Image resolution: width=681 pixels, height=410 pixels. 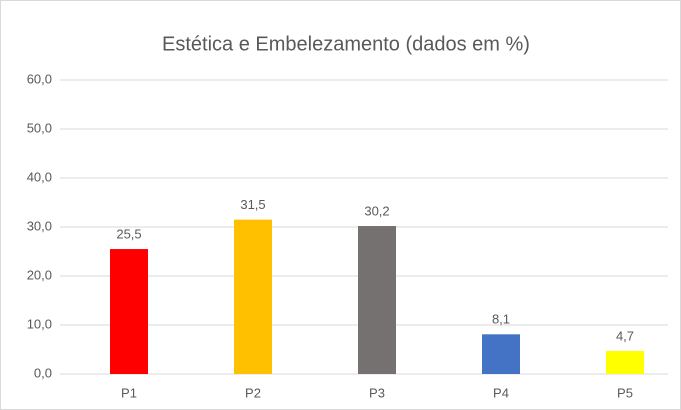 I want to click on x-tick-label: P1, so click(x=129, y=392).